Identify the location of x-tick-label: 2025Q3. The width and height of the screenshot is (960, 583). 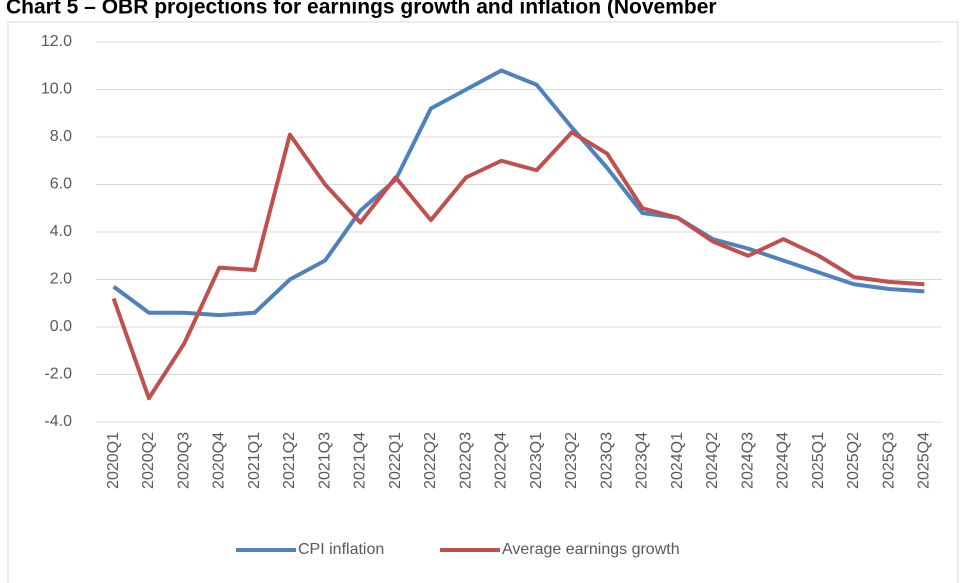
(888, 460).